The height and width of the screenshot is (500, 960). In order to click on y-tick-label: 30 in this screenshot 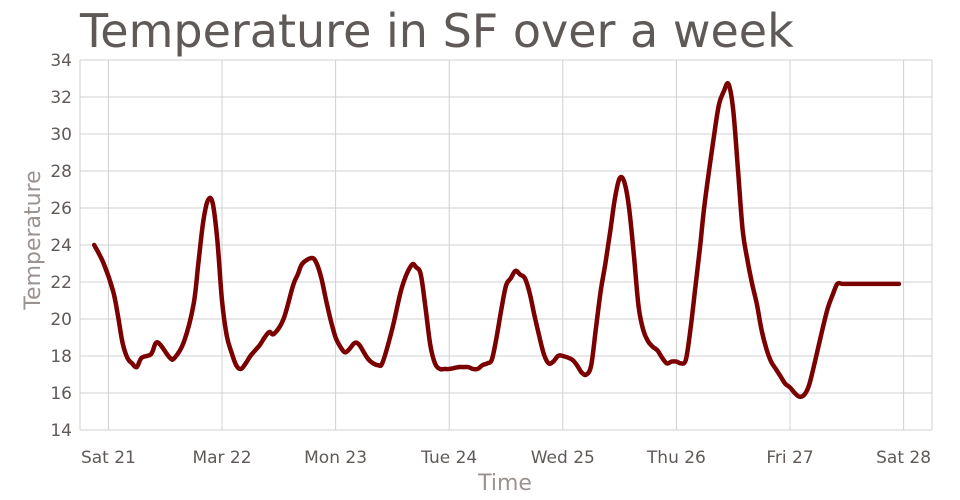, I will do `click(61, 135)`.